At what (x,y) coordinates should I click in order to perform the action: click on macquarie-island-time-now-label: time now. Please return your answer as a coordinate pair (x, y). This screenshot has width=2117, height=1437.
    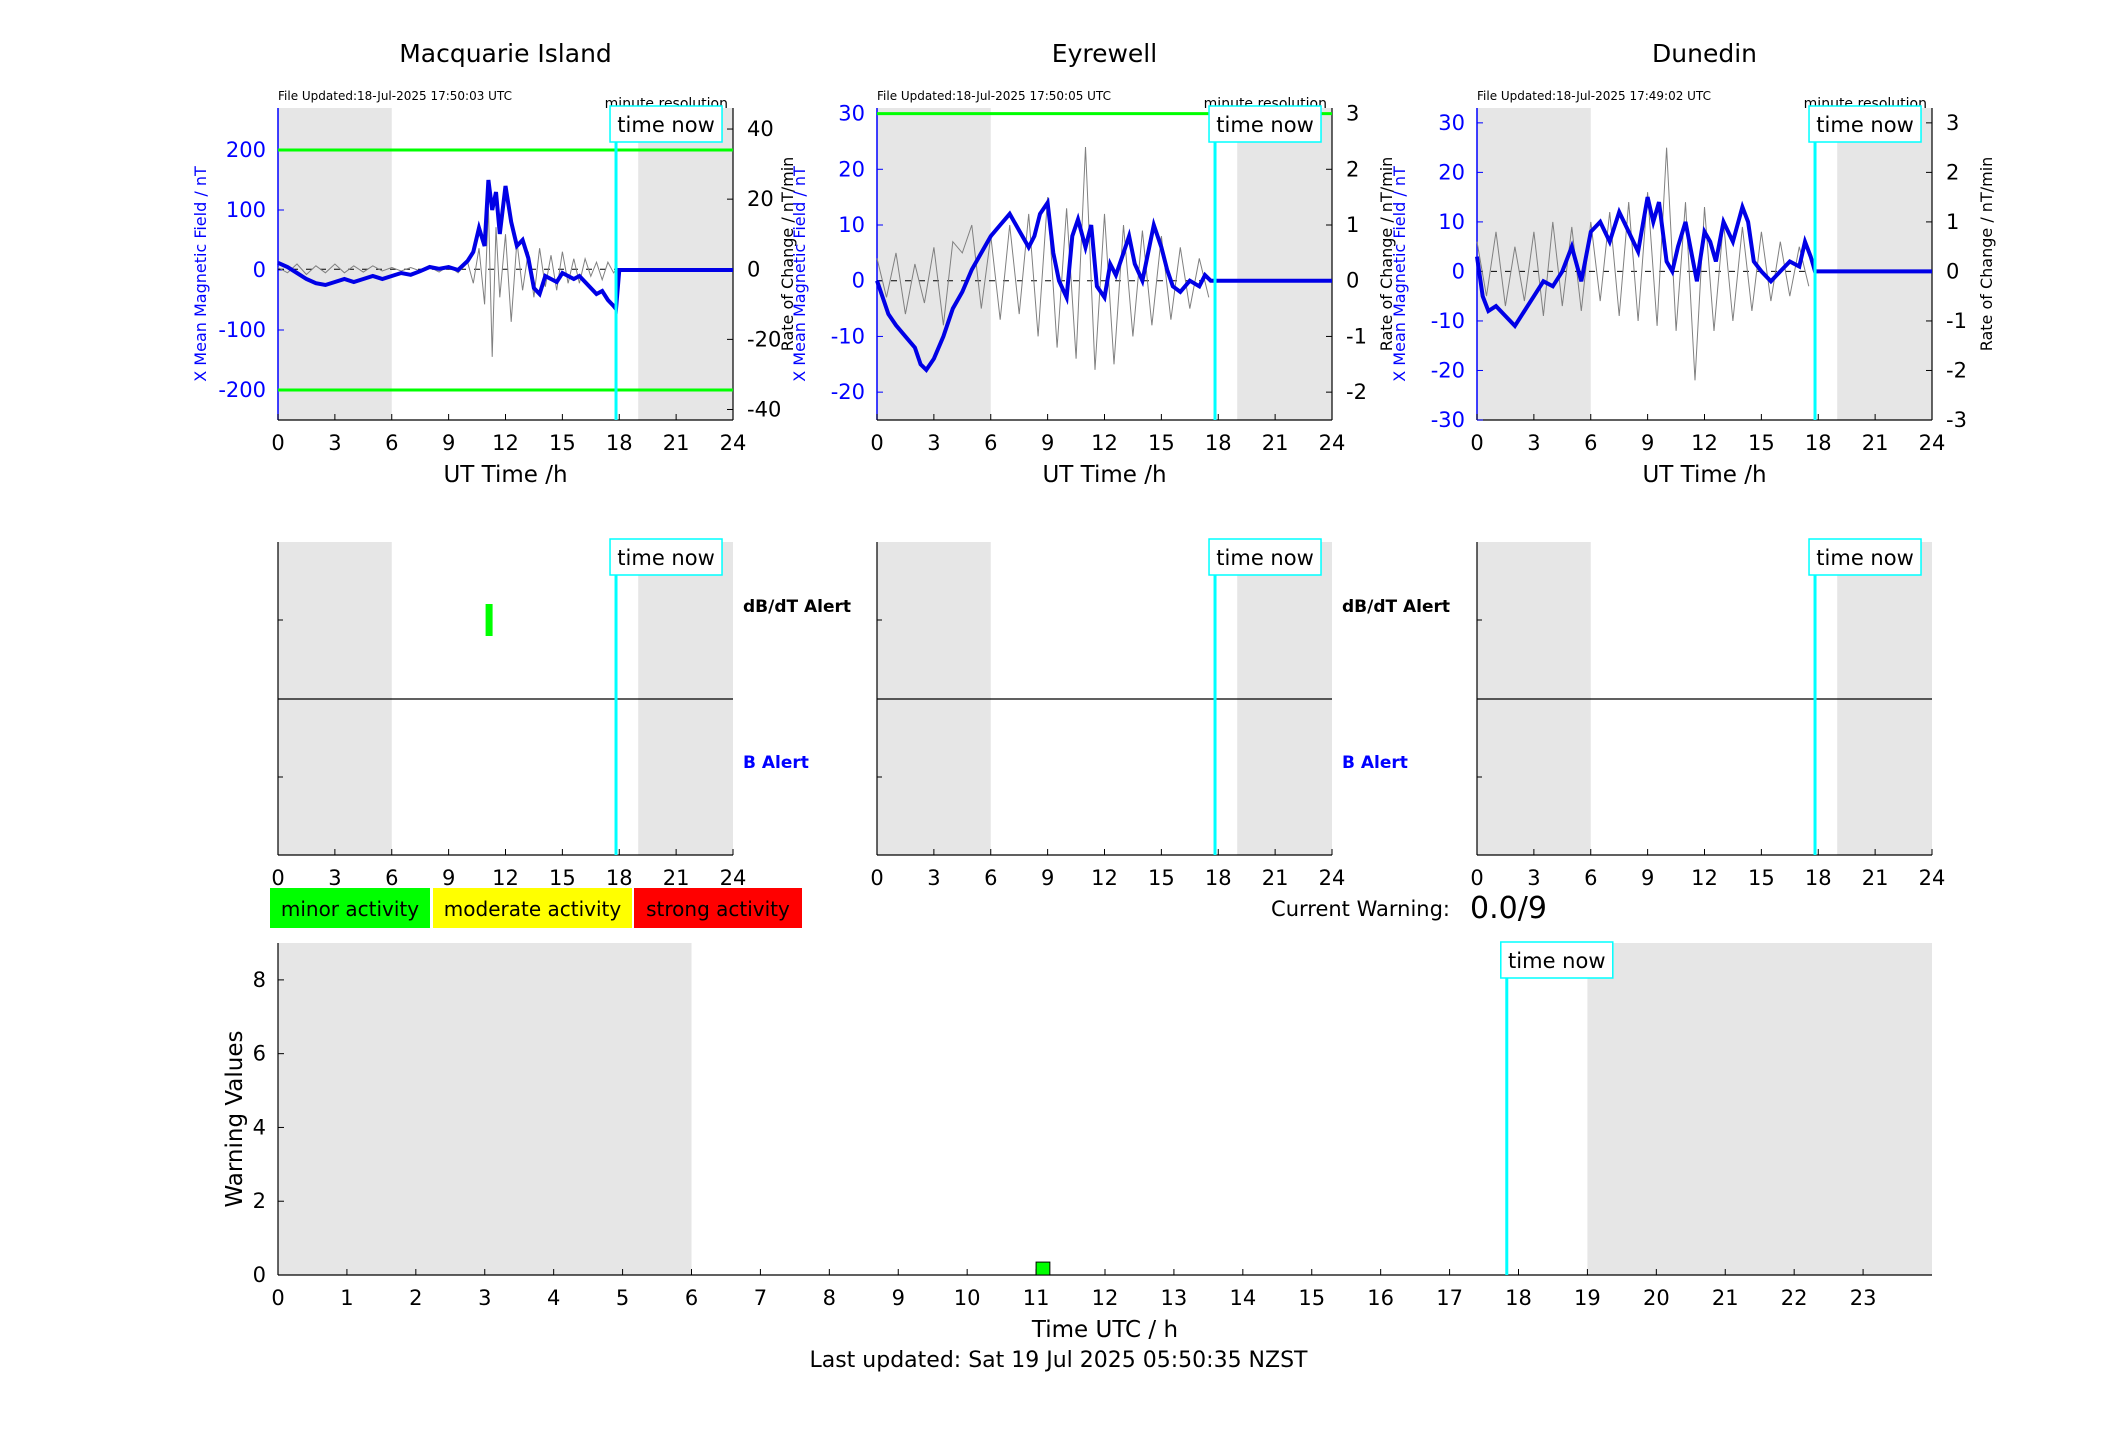
    Looking at the image, I should click on (665, 125).